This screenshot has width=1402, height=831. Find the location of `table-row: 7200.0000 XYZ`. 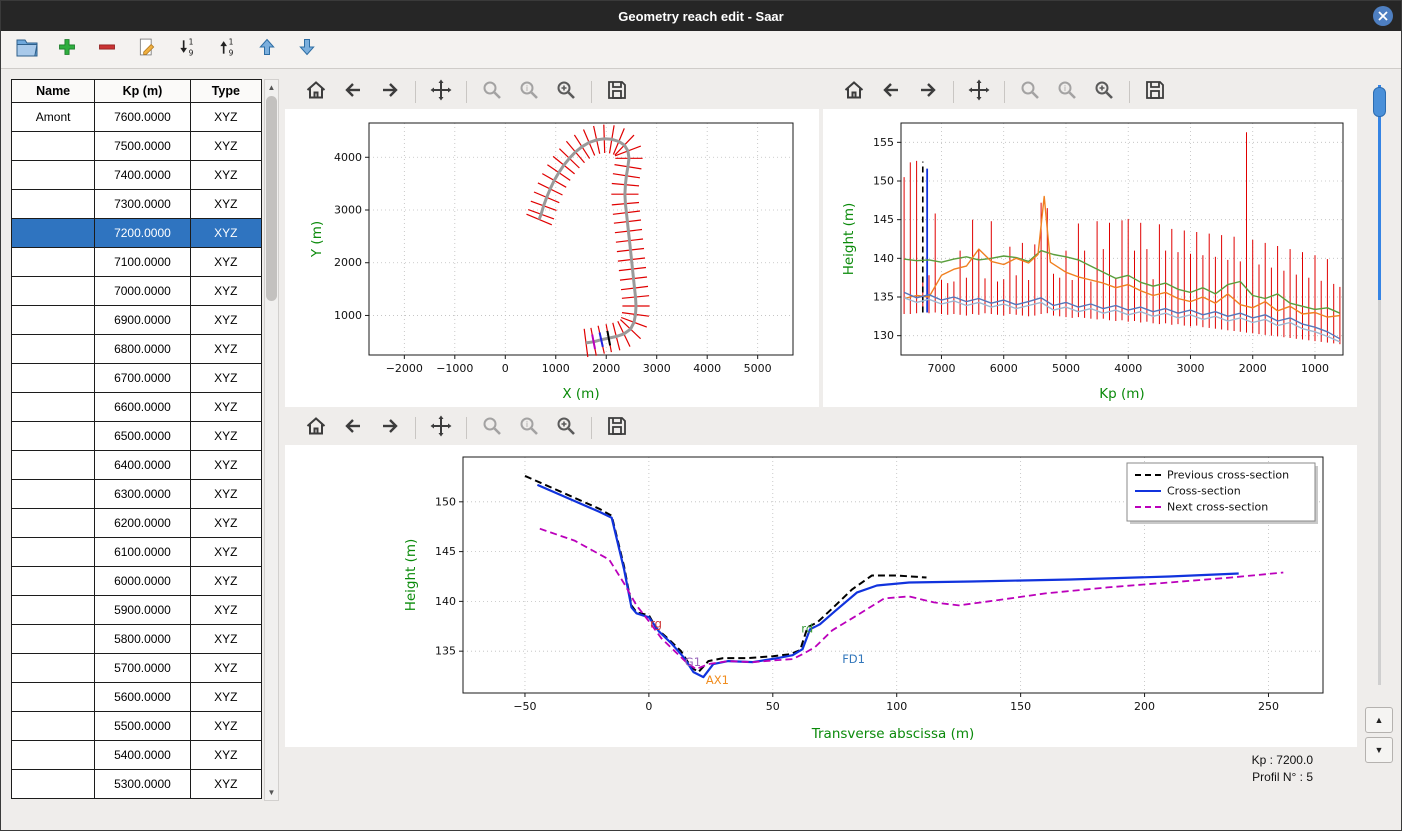

table-row: 7200.0000 XYZ is located at coordinates (136, 233).